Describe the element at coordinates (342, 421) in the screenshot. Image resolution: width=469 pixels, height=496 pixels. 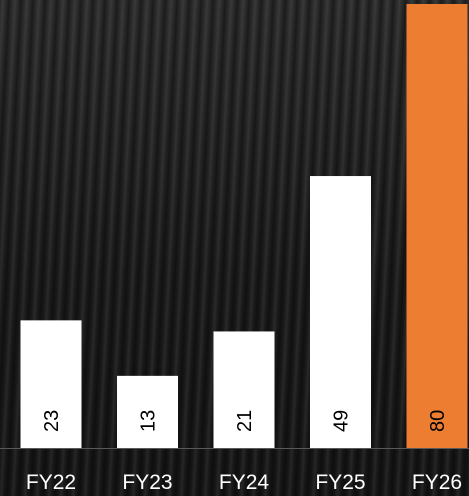
I see `data-label-fy25: 49` at that location.